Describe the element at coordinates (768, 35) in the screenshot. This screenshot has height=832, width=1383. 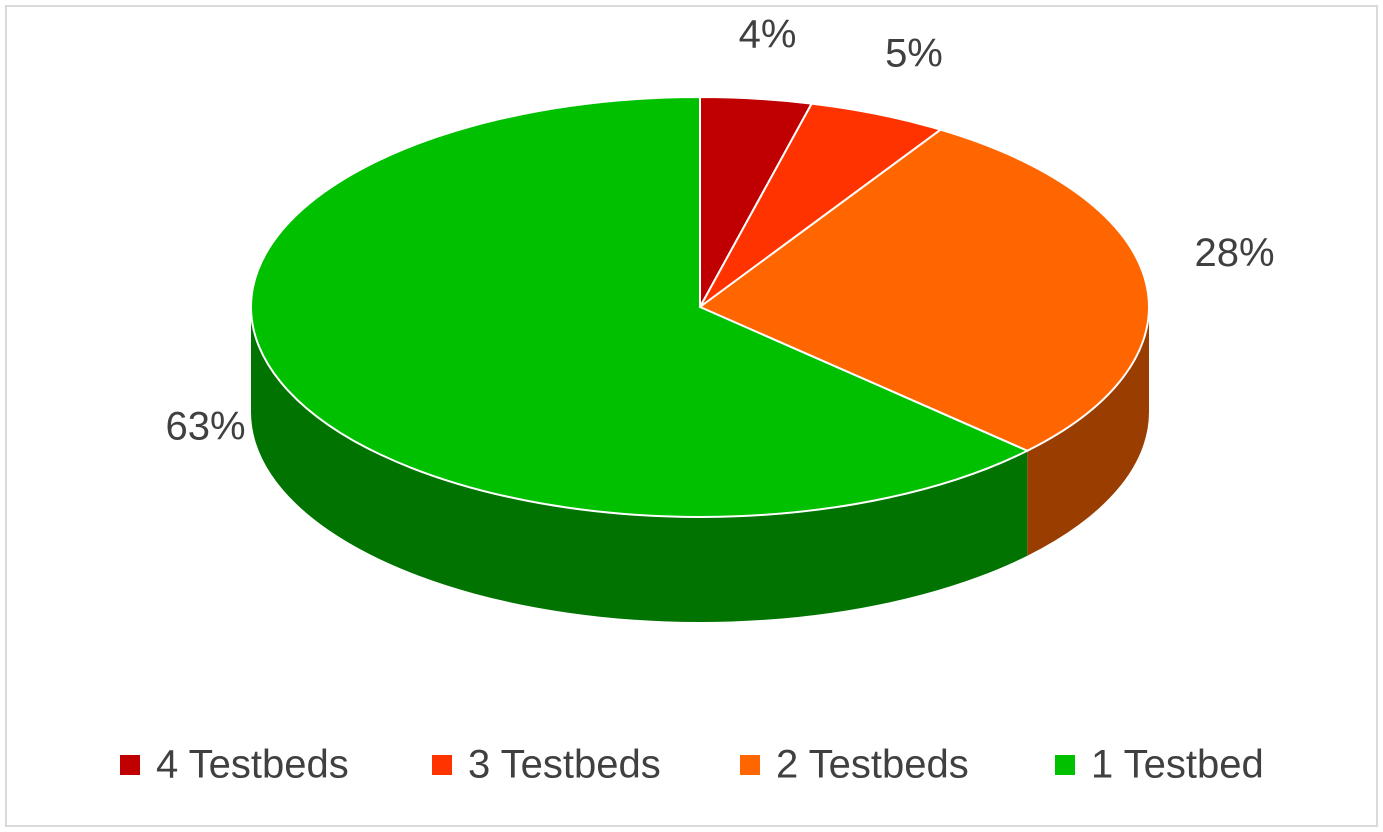
I see `data-label: 4%` at that location.